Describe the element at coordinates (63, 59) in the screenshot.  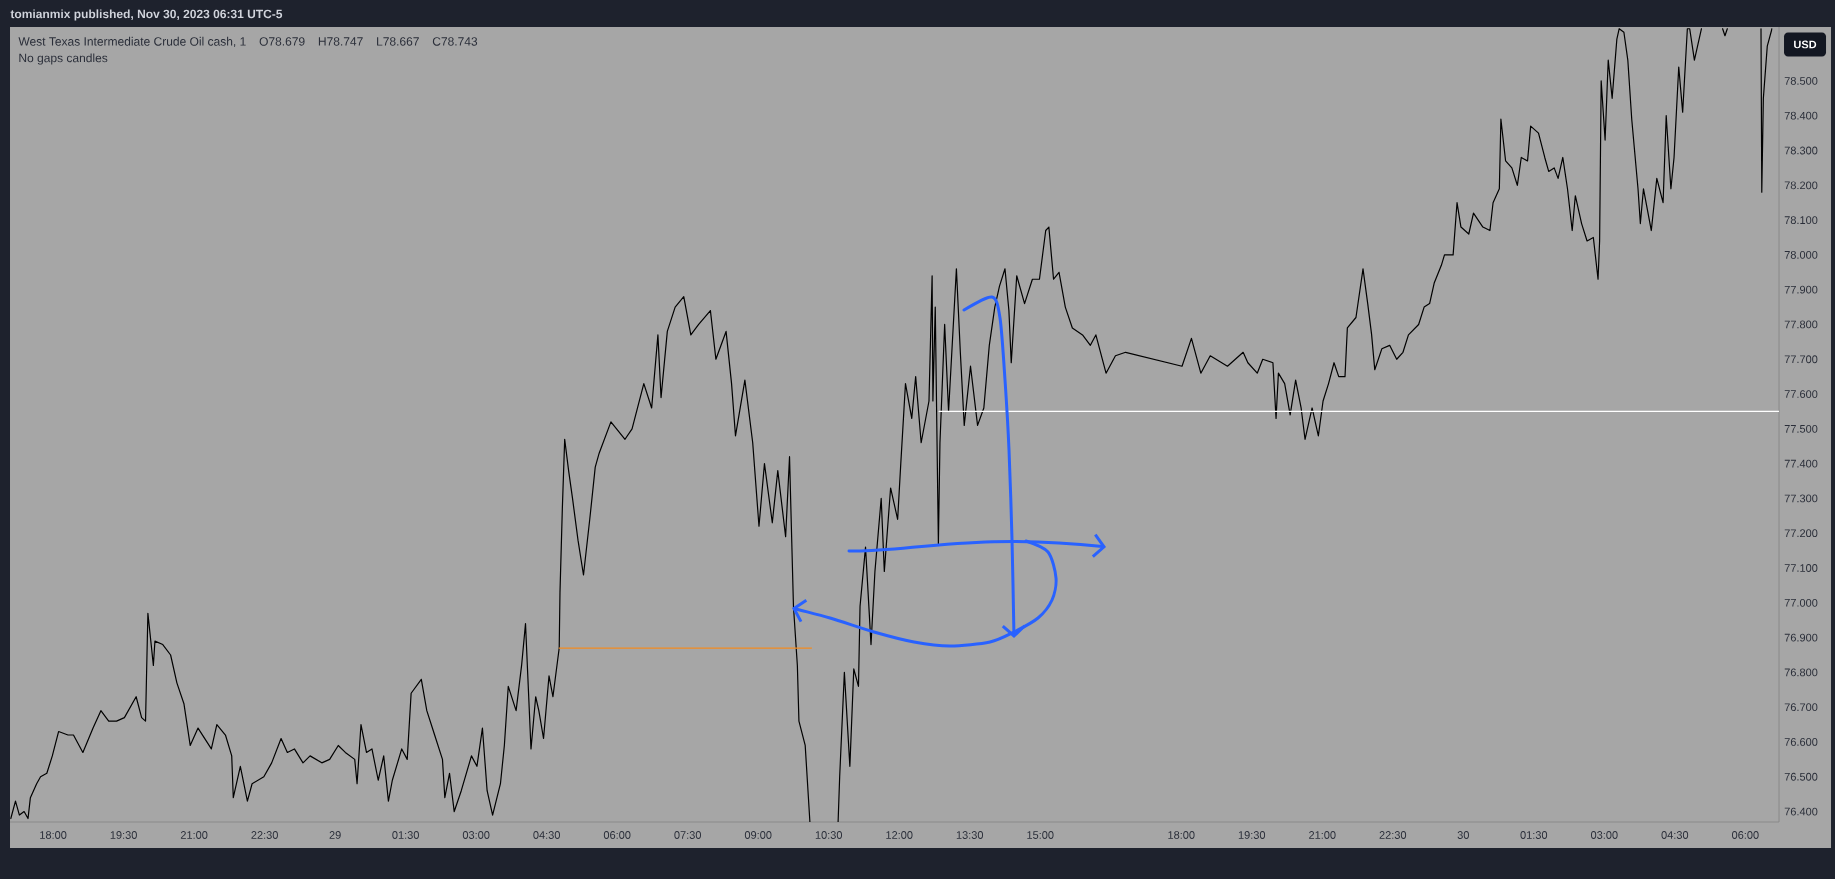
I see `text: No gaps candles` at that location.